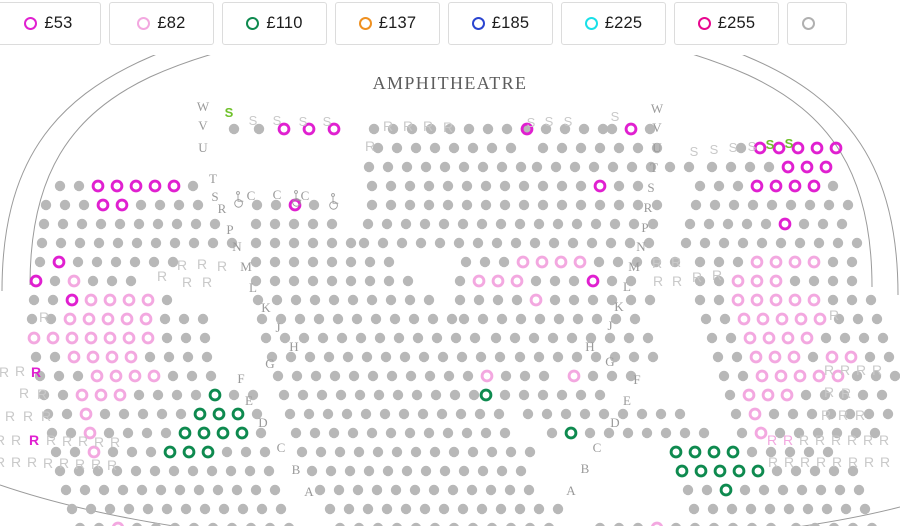 This screenshot has height=526, width=900. What do you see at coordinates (613, 23) in the screenshot?
I see `legend-item-gbp225: £225` at bounding box center [613, 23].